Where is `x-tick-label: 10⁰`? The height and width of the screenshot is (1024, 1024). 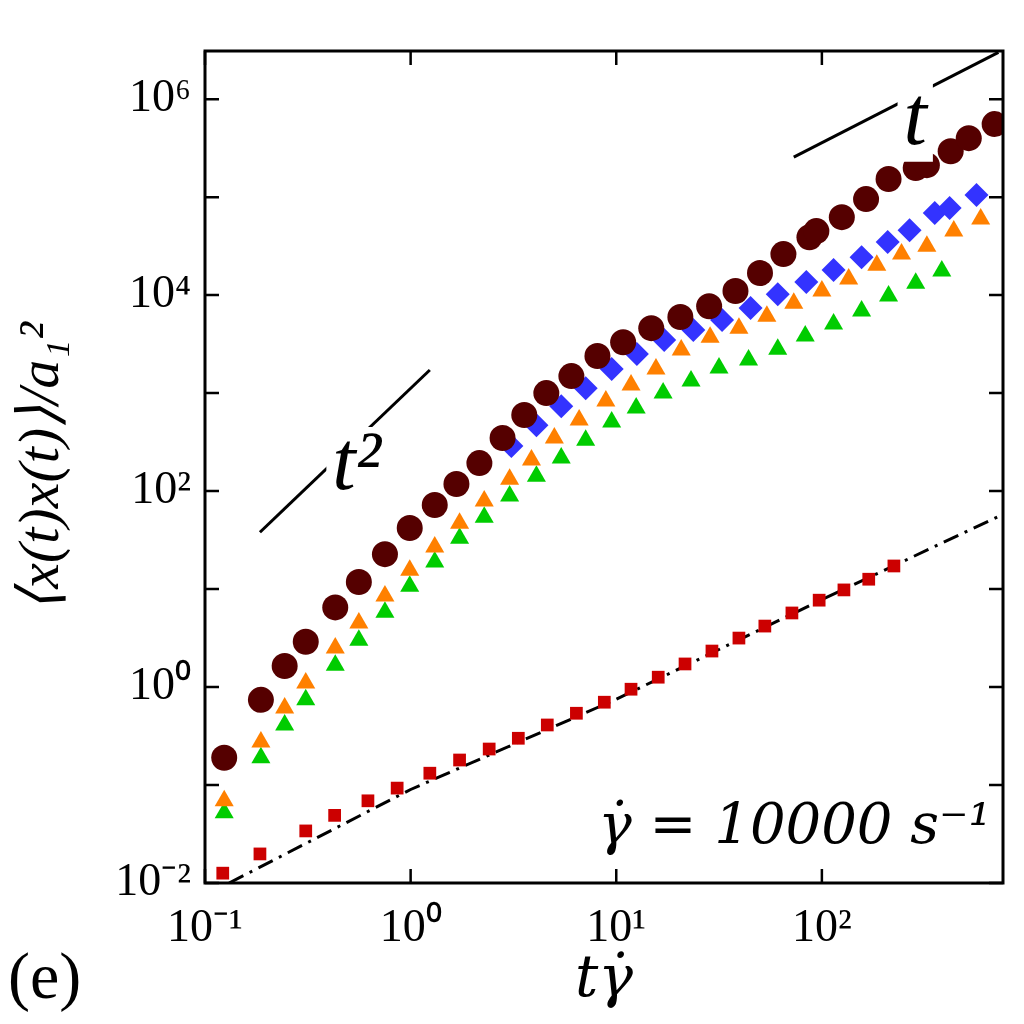 x-tick-label: 10⁰ is located at coordinates (410, 925).